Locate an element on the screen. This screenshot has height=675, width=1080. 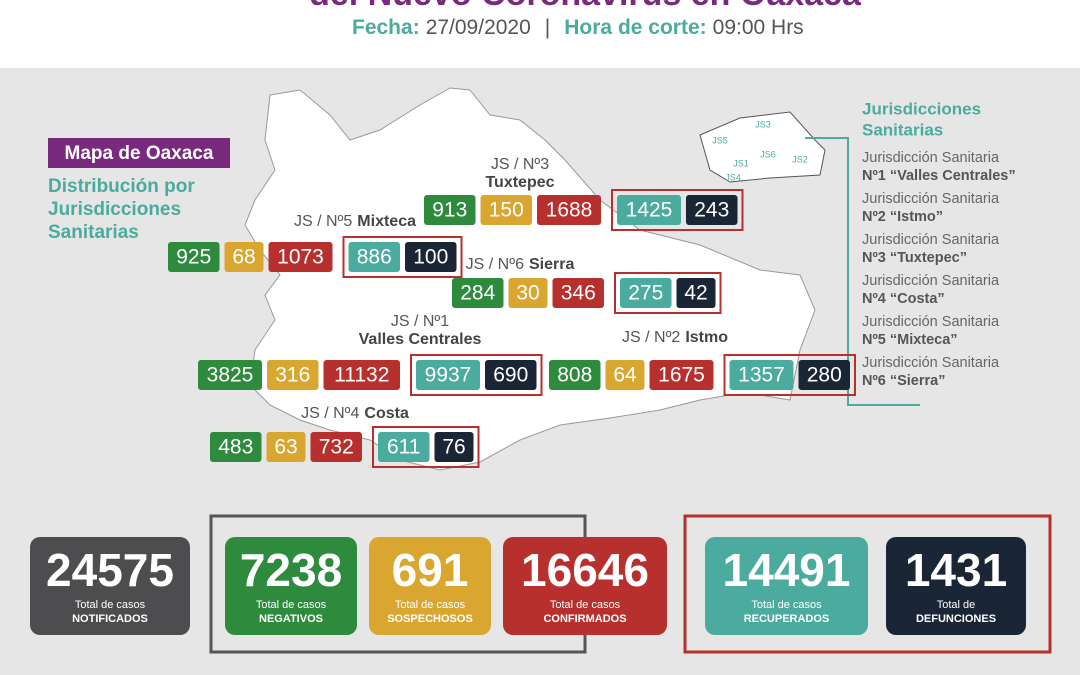
value-label: 690 is located at coordinates (510, 375).